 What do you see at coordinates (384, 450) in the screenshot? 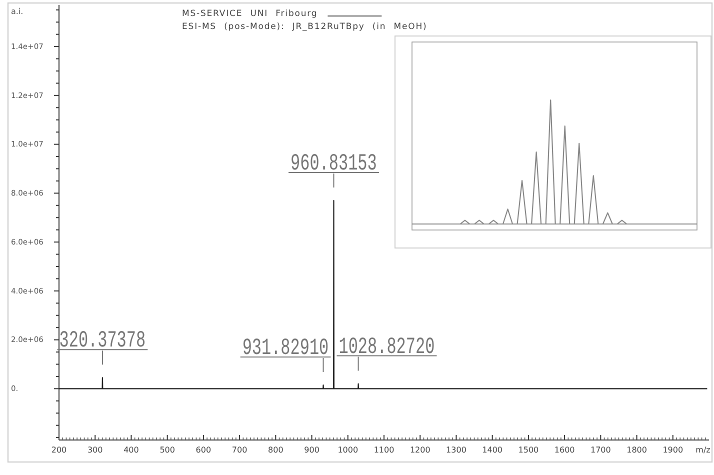
I see `x-tick-label: 1100` at bounding box center [384, 450].